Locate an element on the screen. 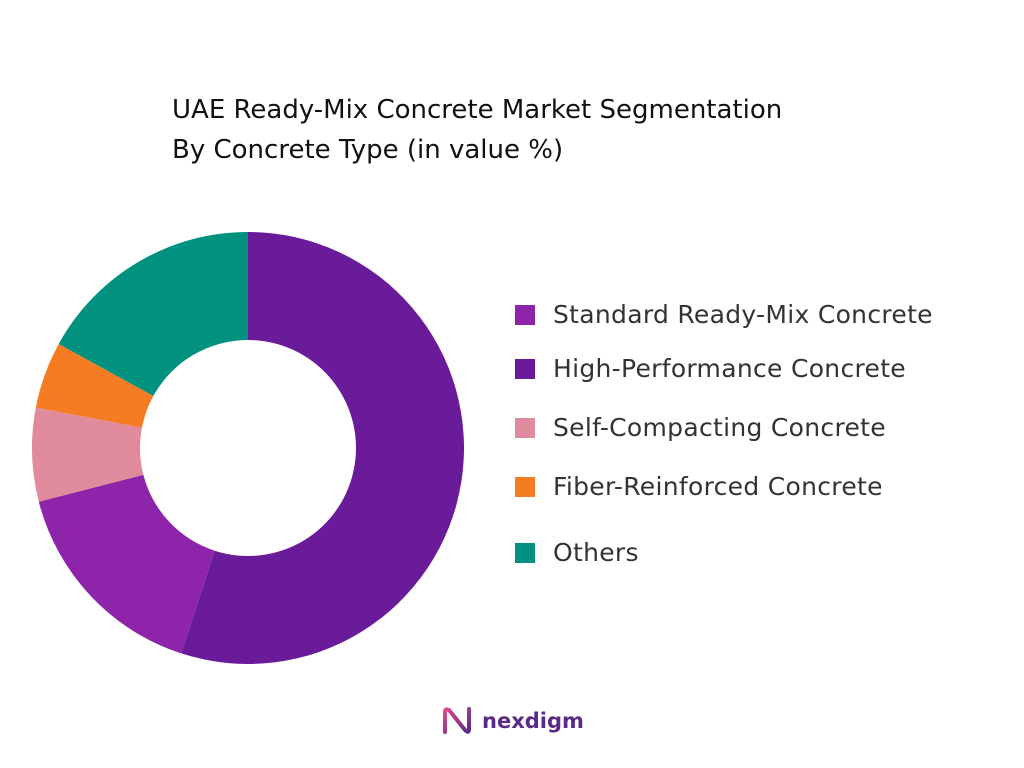 The height and width of the screenshot is (768, 1024). legend-swatch-others is located at coordinates (525, 552).